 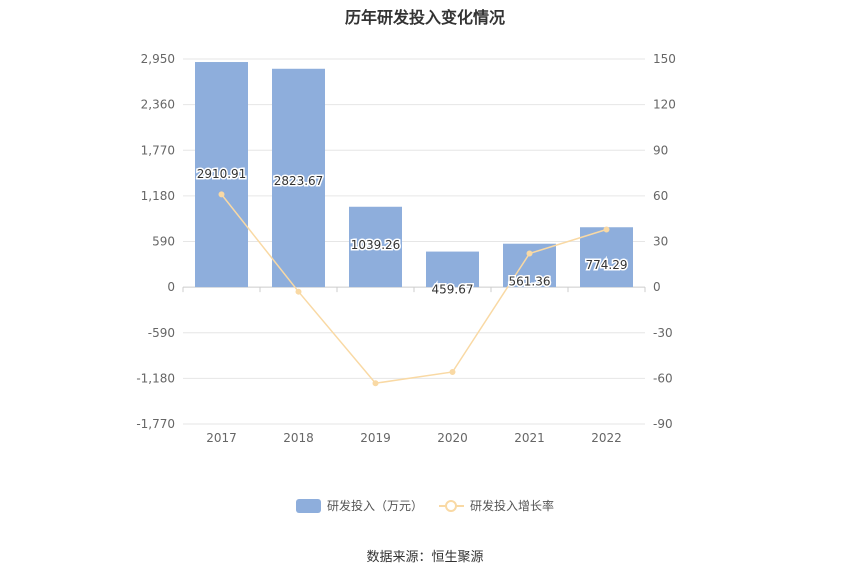 What do you see at coordinates (161, 333) in the screenshot?
I see `left-axis-tick-label: -590` at bounding box center [161, 333].